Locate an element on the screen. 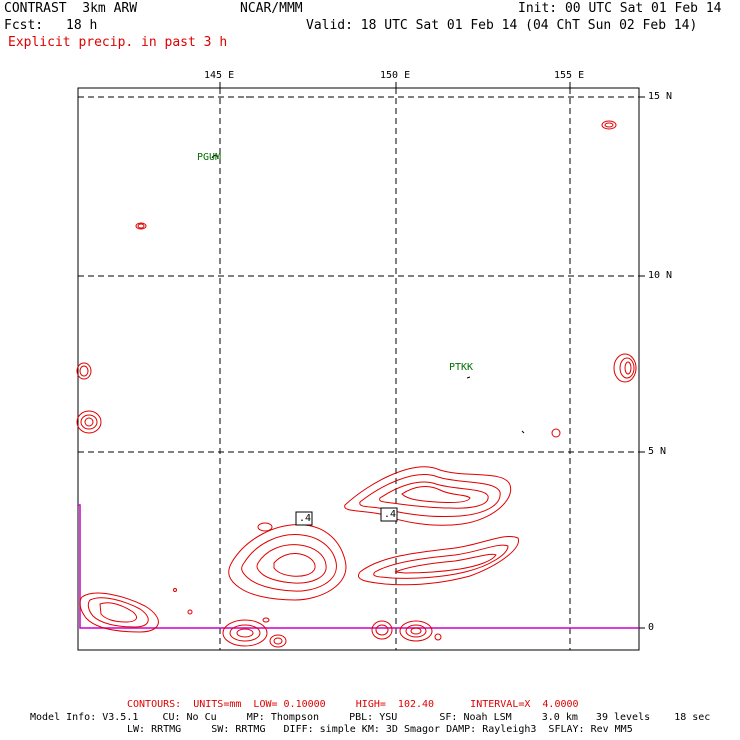 This screenshot has width=740, height=740. center-name: NCAR/MMM is located at coordinates (271, 8).